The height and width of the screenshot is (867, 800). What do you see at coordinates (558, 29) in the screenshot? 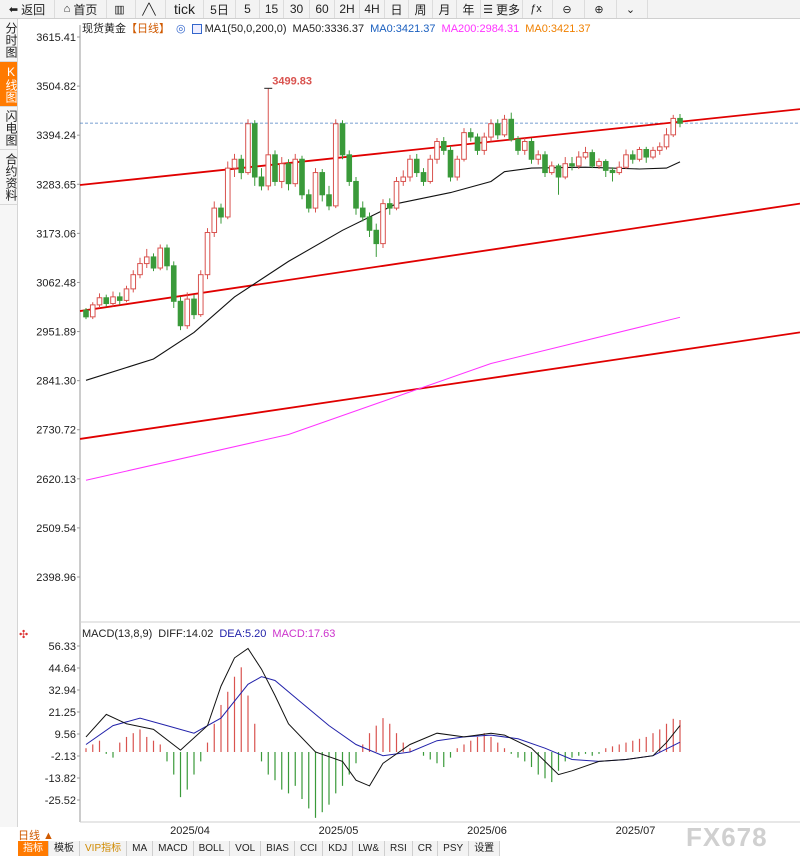
I see `ma0b-label: MA0:3421.37` at bounding box center [558, 29].